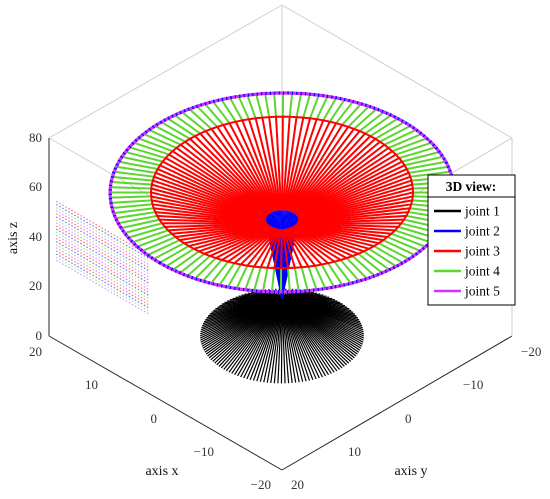 The width and height of the screenshot is (550, 499). Describe the element at coordinates (482, 291) in the screenshot. I see `legend-label: joint 5` at that location.